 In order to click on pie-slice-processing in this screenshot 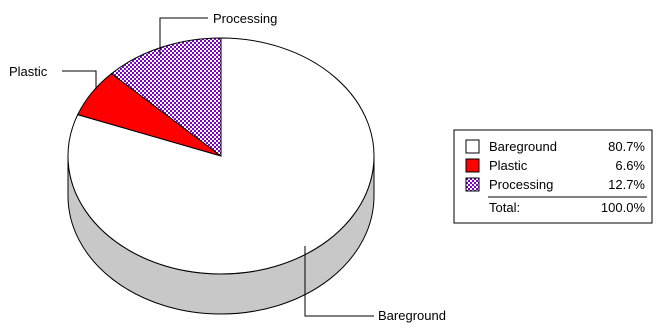, I will do `click(166, 97)`.